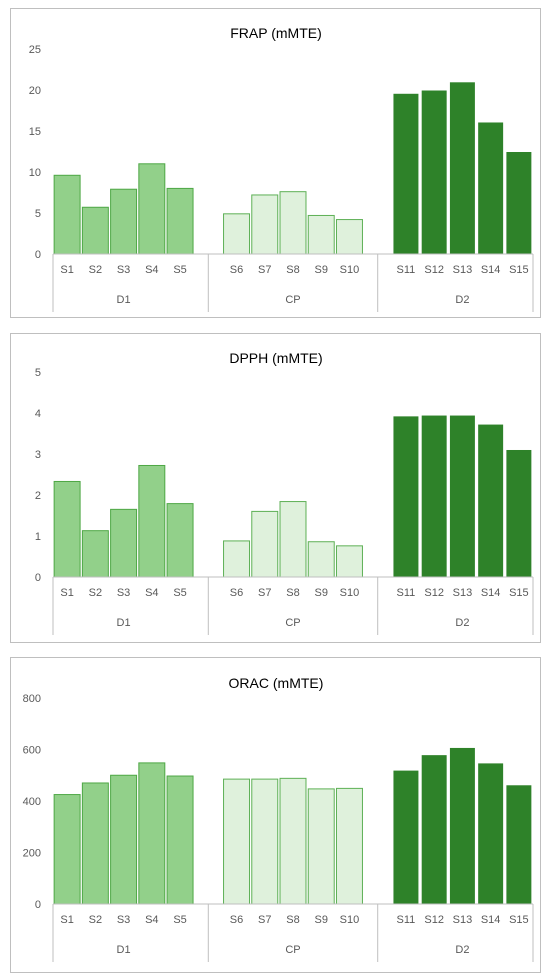 The height and width of the screenshot is (979, 550). Describe the element at coordinates (38, 537) in the screenshot. I see `y-tick-label: 1` at that location.